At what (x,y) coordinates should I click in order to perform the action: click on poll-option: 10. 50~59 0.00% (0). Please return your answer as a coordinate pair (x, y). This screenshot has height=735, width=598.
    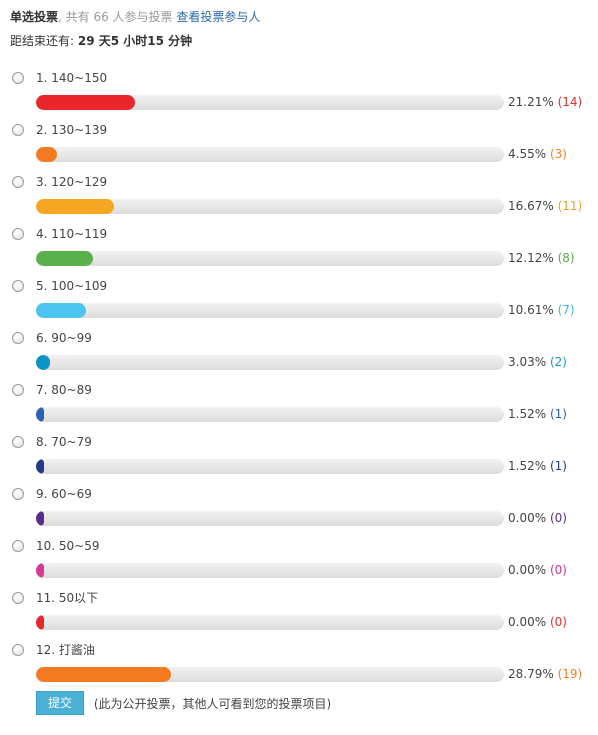
    Looking at the image, I should click on (299, 564).